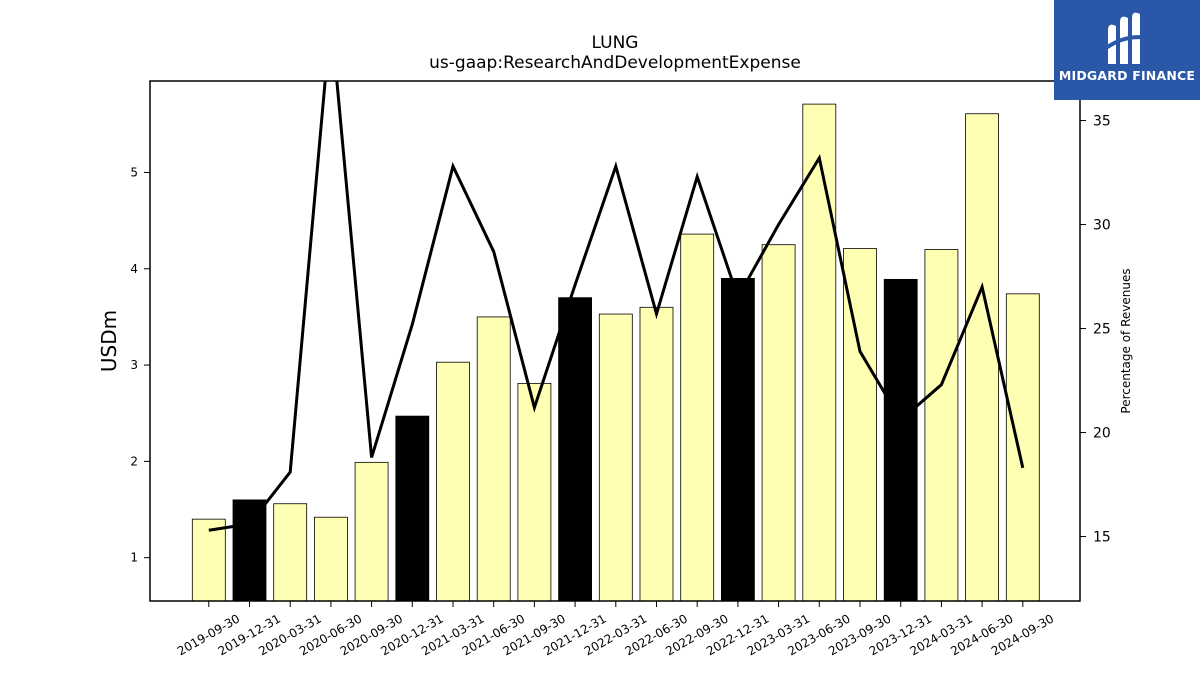  I want to click on y2-tick-label: 15, so click(1102, 538).